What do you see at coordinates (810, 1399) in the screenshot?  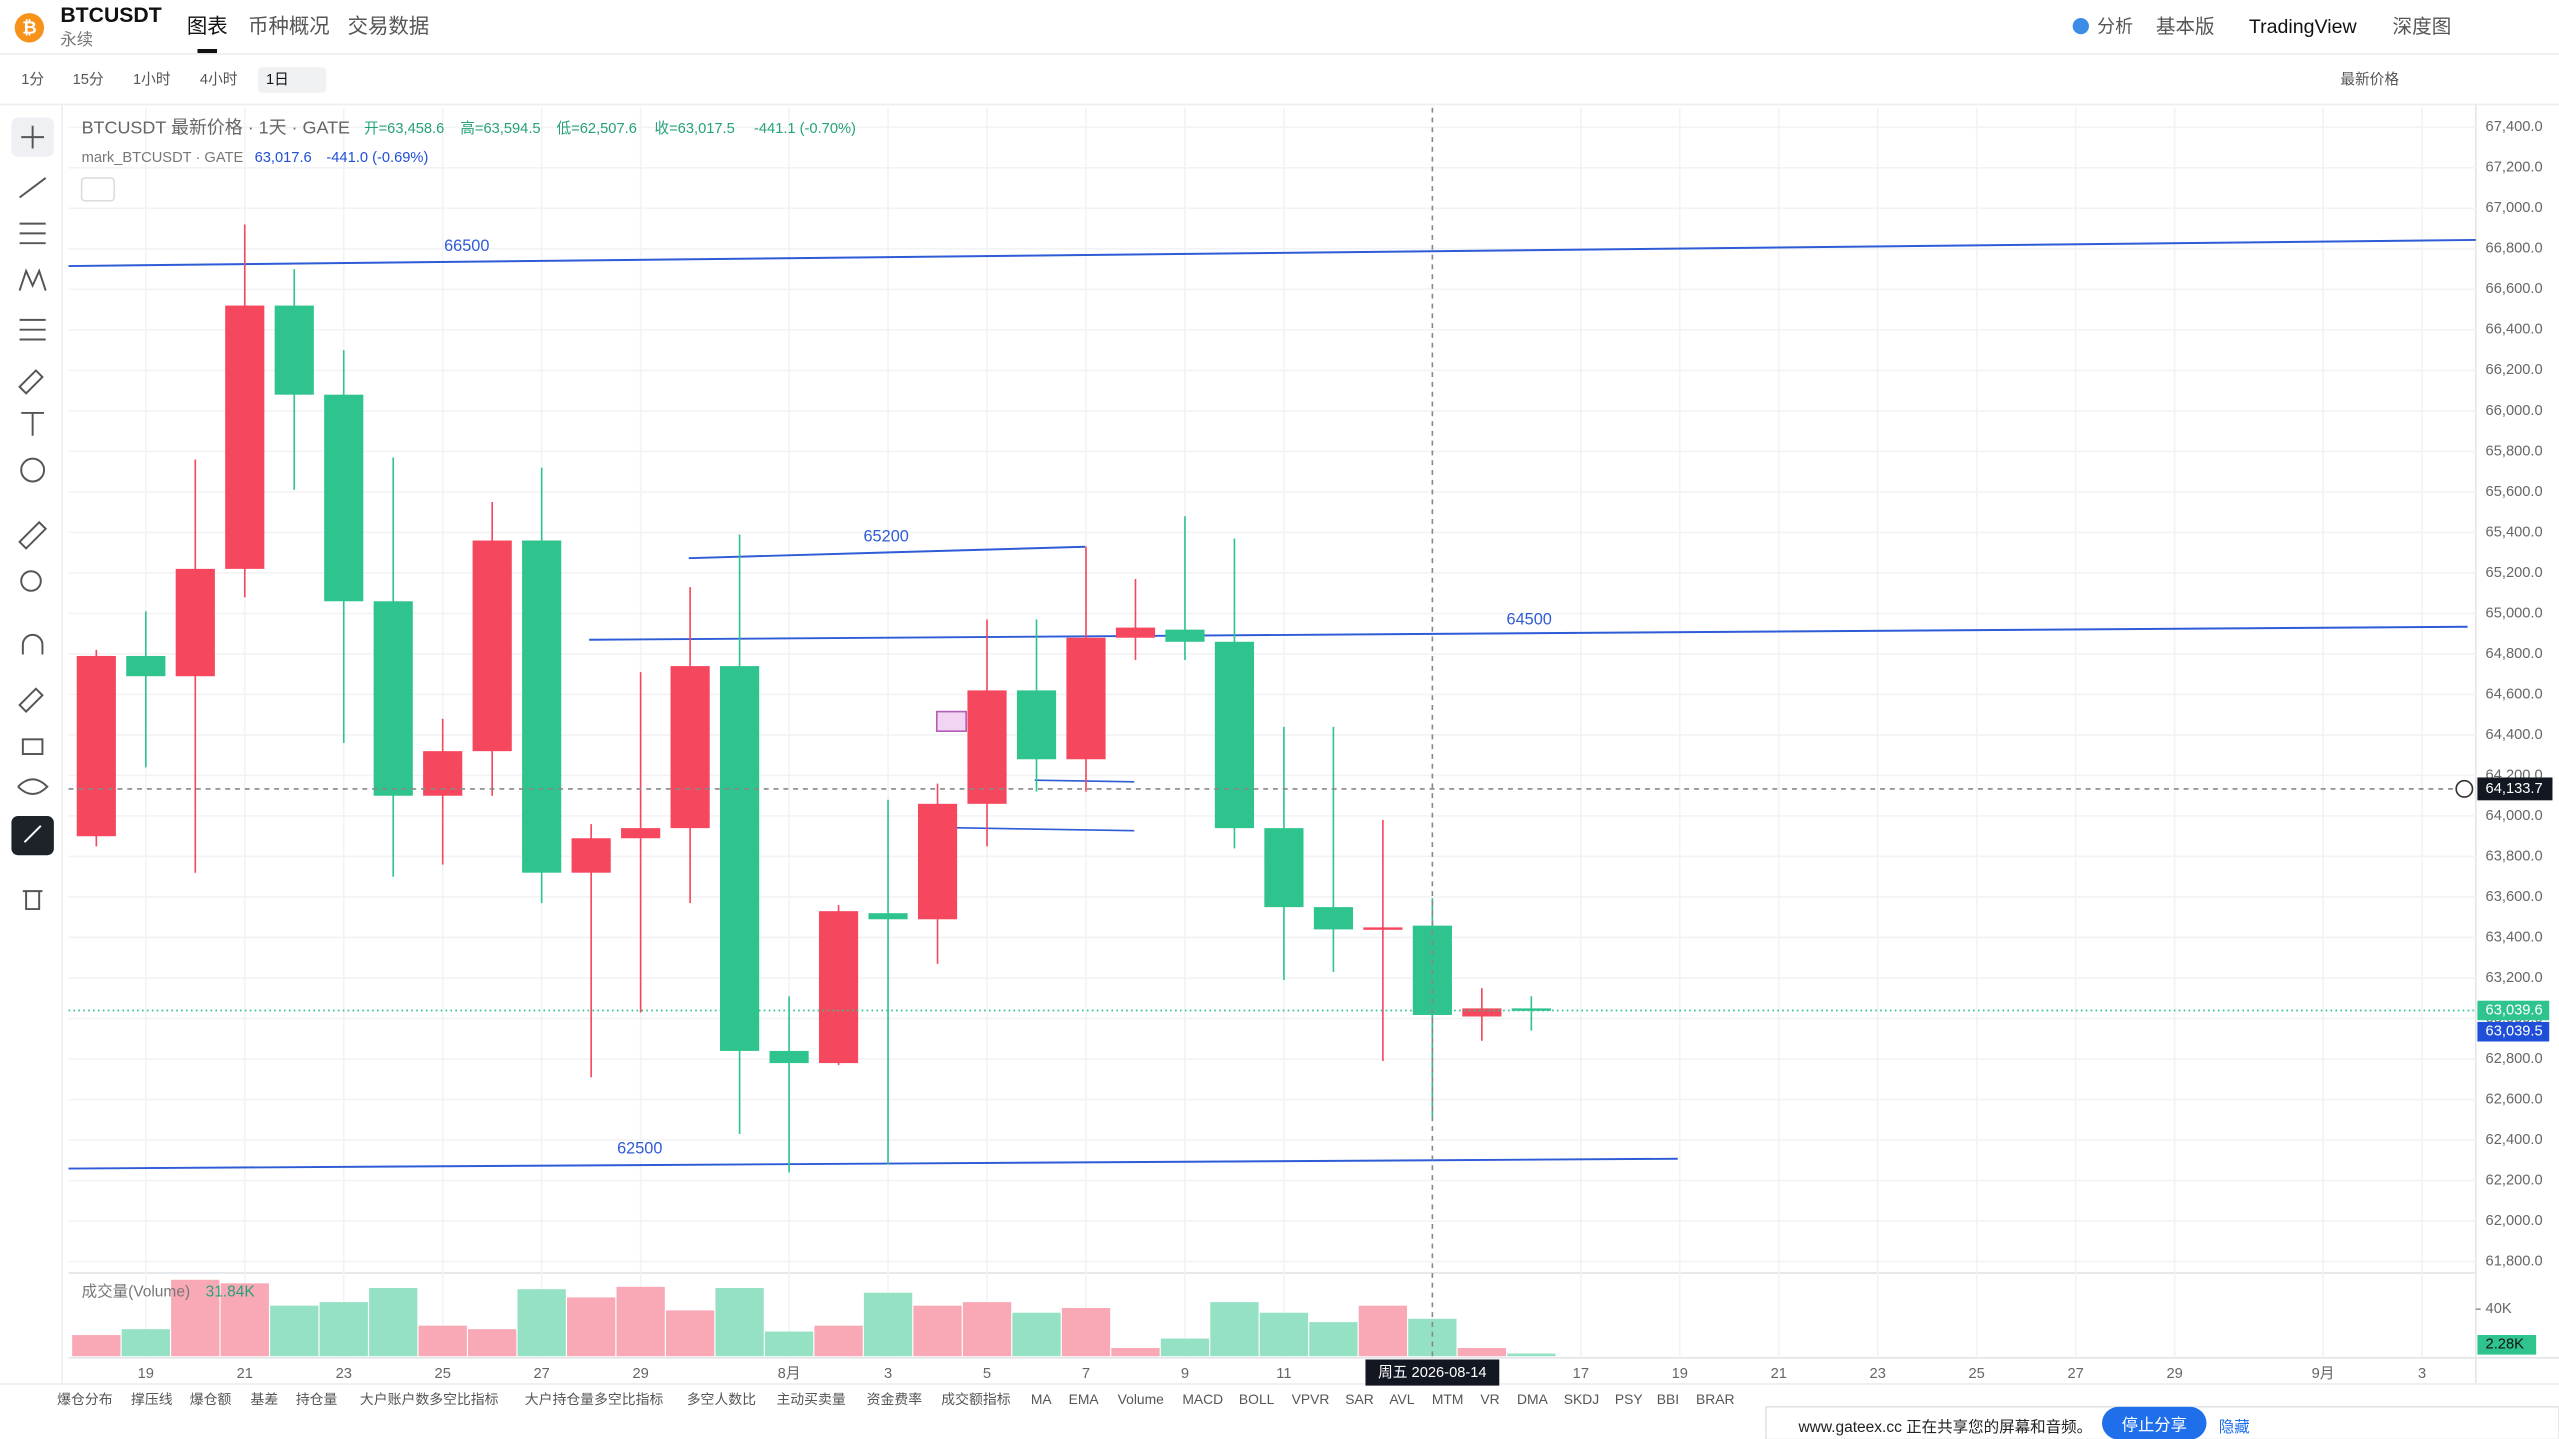 I see `indicator-tab: 主动买卖量` at bounding box center [810, 1399].